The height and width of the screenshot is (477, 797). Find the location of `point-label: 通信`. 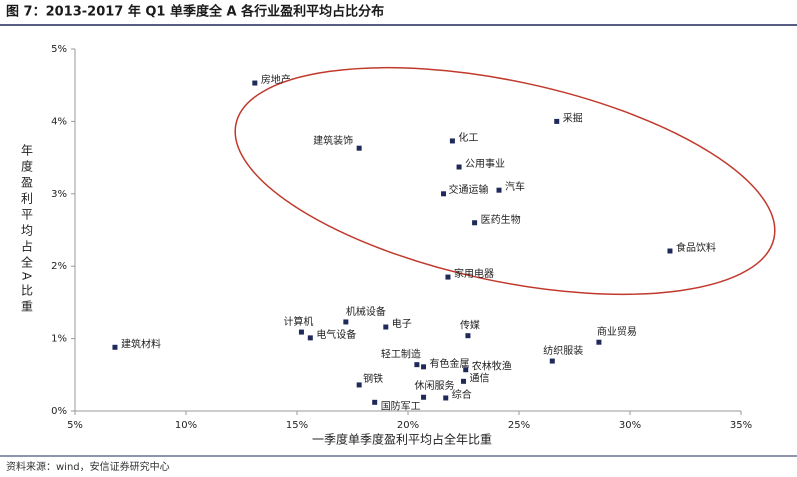

point-label: 通信 is located at coordinates (480, 378).